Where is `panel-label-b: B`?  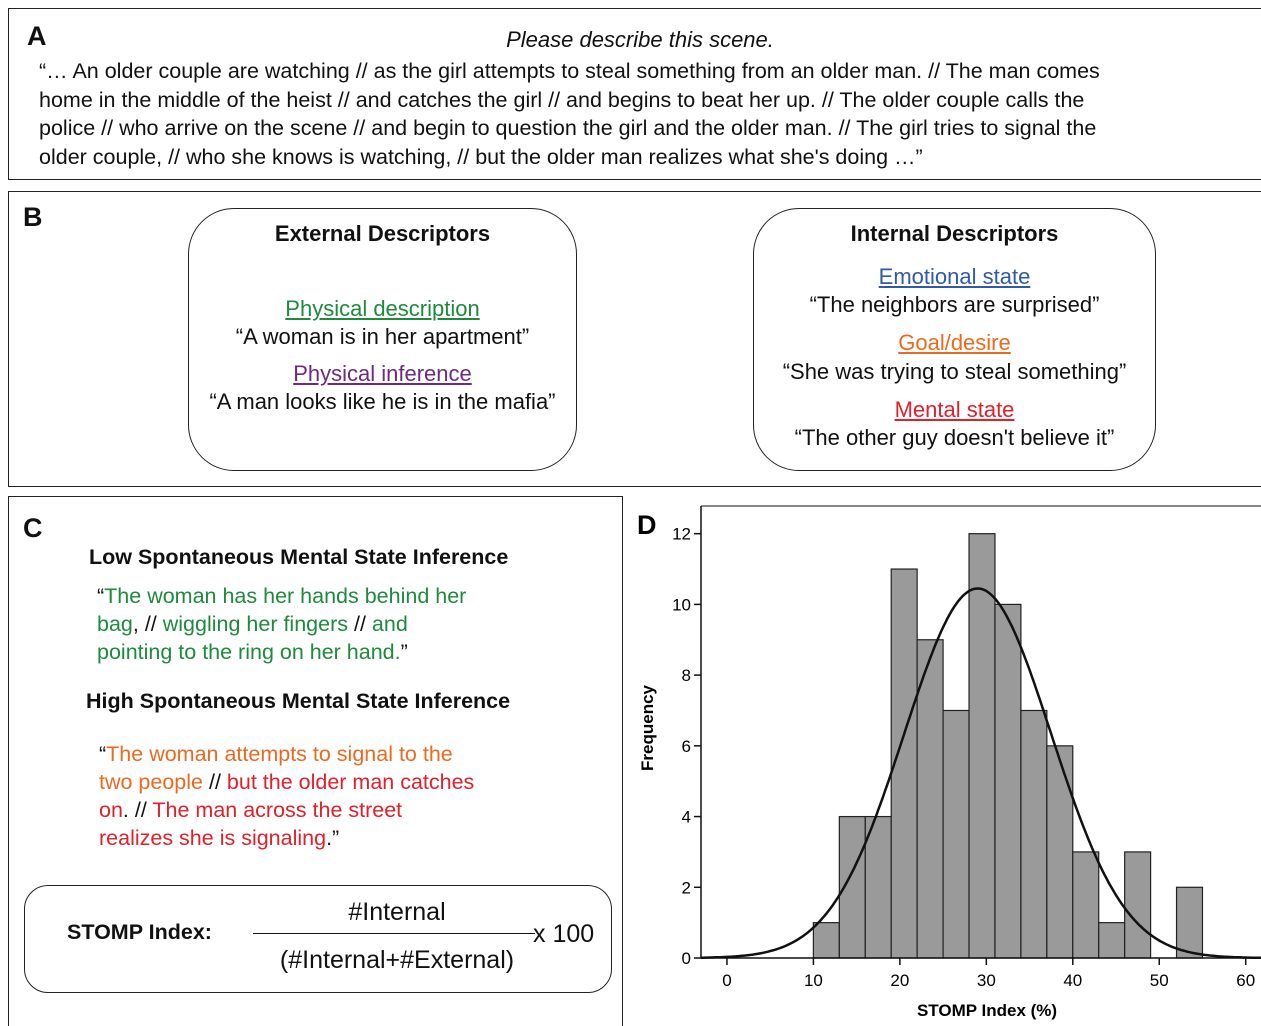 panel-label-b: B is located at coordinates (33, 217).